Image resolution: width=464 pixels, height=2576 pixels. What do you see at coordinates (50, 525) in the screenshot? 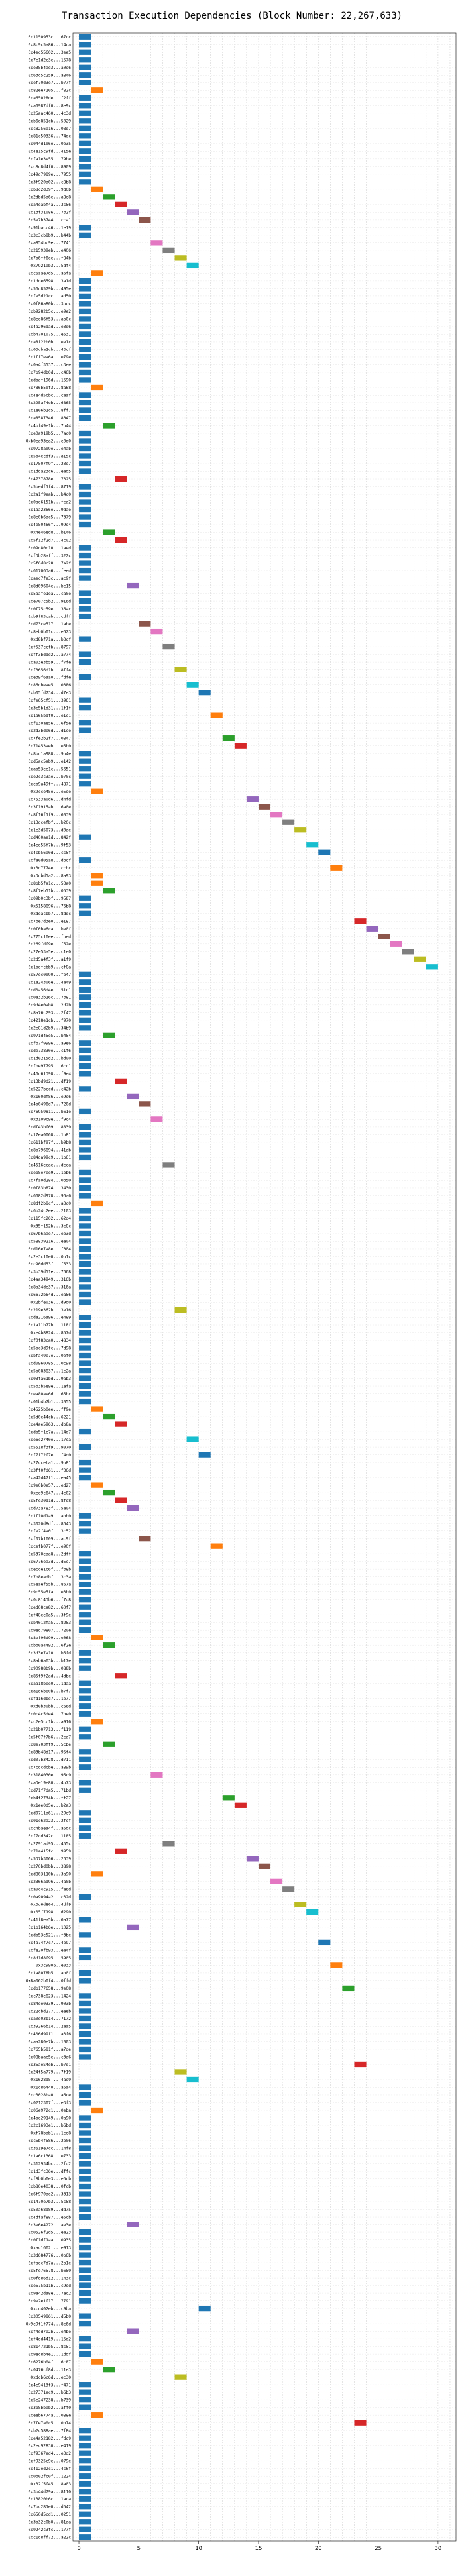
I see `y-tick-label: 0x4e50466f...99e4` at bounding box center [50, 525].